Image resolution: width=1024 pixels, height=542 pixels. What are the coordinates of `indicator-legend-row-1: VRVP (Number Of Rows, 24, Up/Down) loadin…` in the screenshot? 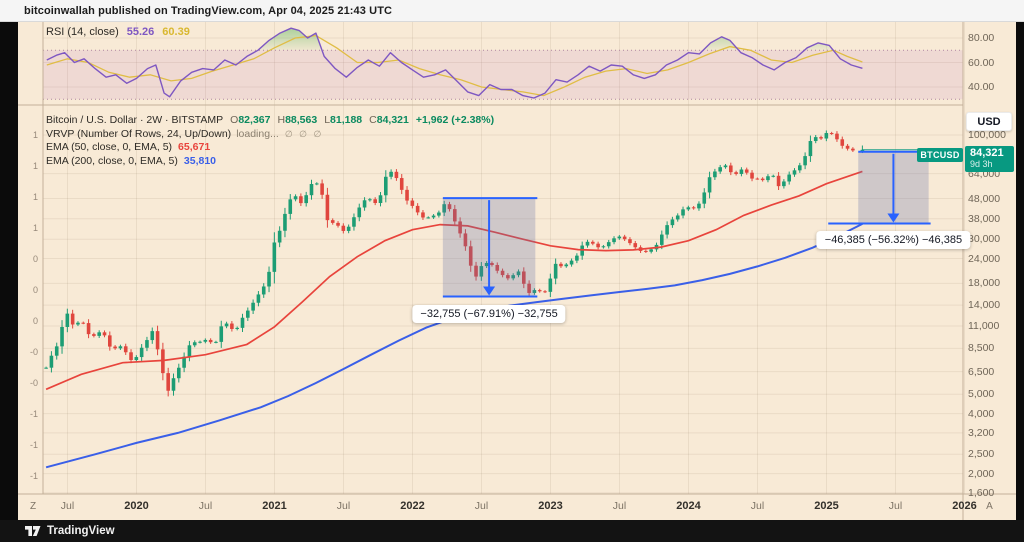 It's located at (270, 135).